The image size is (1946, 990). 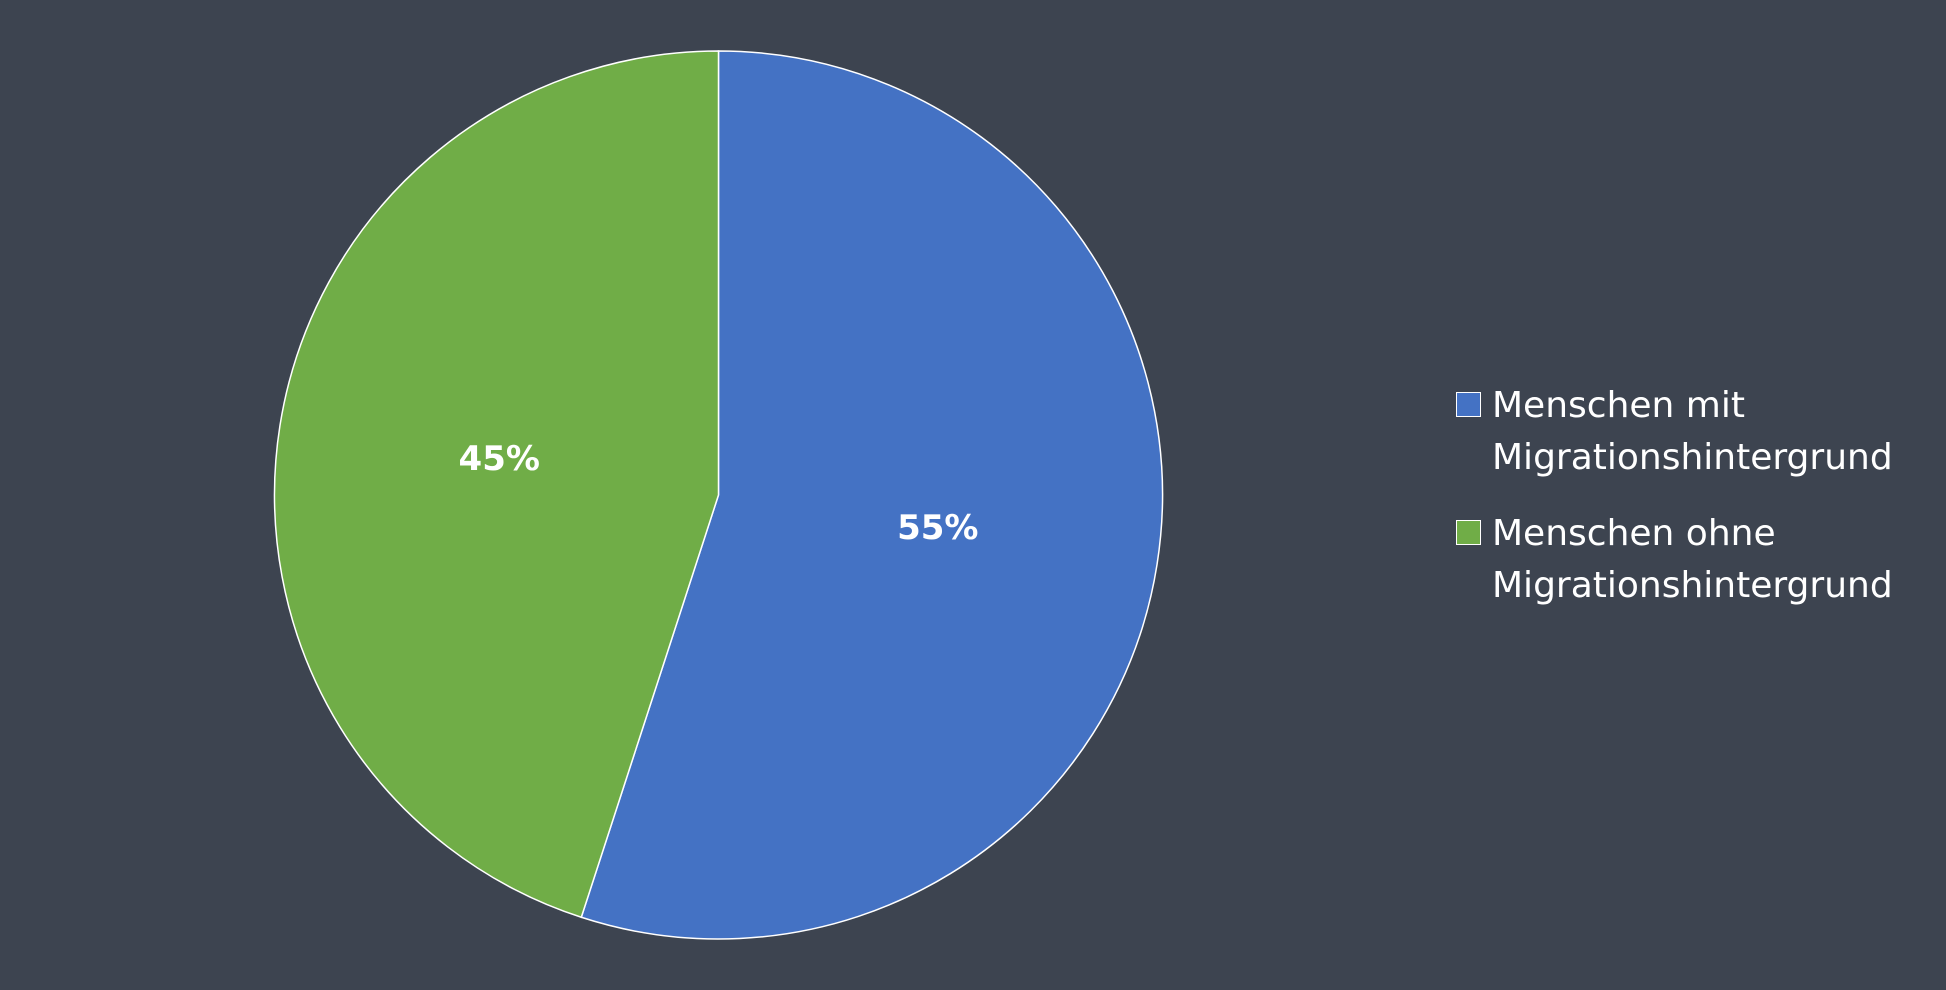 I want to click on legend-item: Menschen ohne Migrationshintergrund, so click(x=1676, y=560).